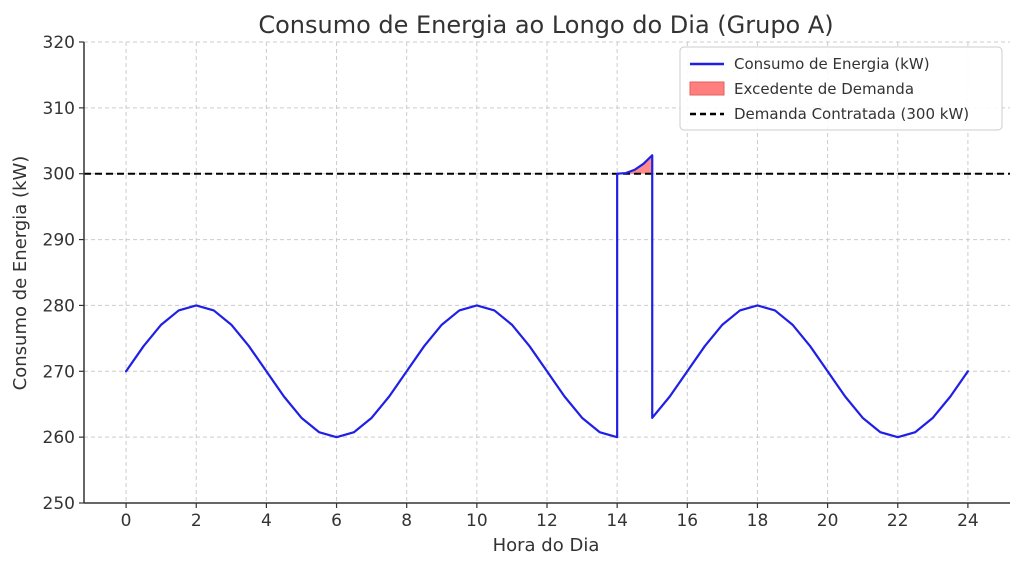 The width and height of the screenshot is (1024, 571). I want to click on x-tick-label: 24, so click(968, 521).